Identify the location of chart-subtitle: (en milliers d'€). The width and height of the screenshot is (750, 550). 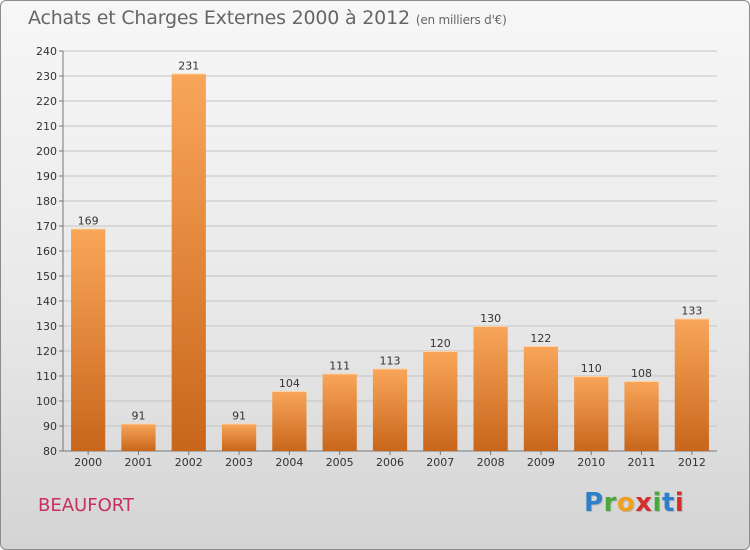
(461, 20).